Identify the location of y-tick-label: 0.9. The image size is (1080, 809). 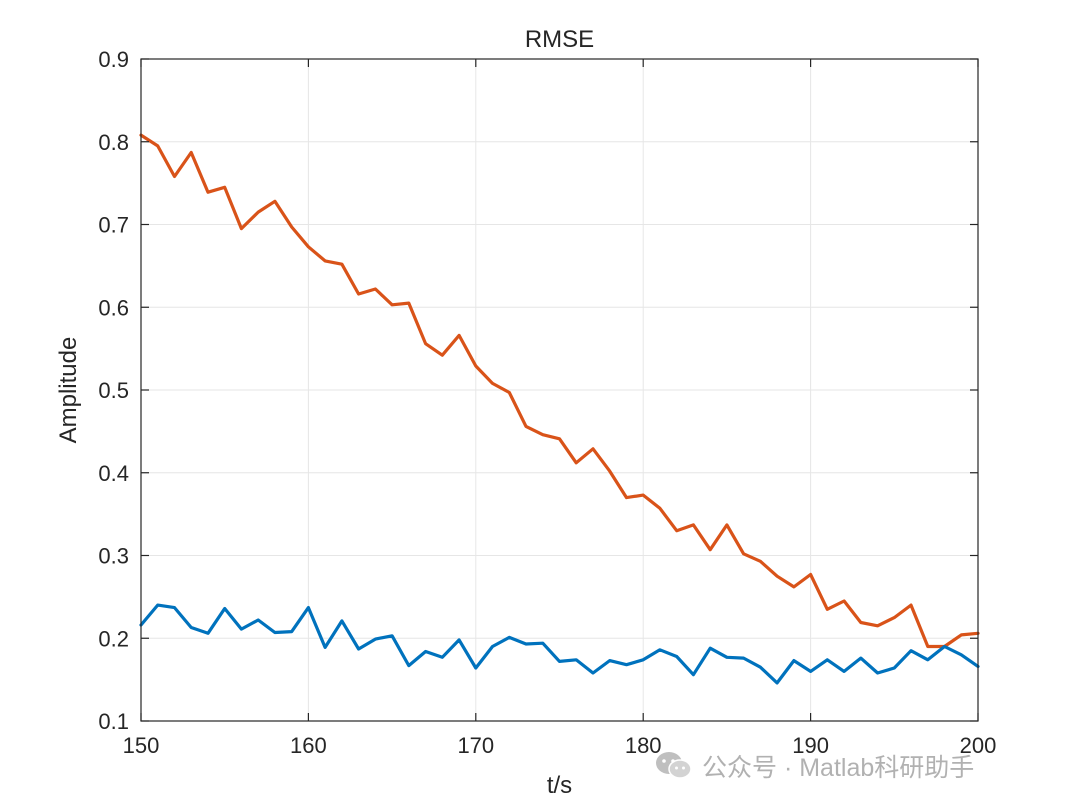
(113, 59).